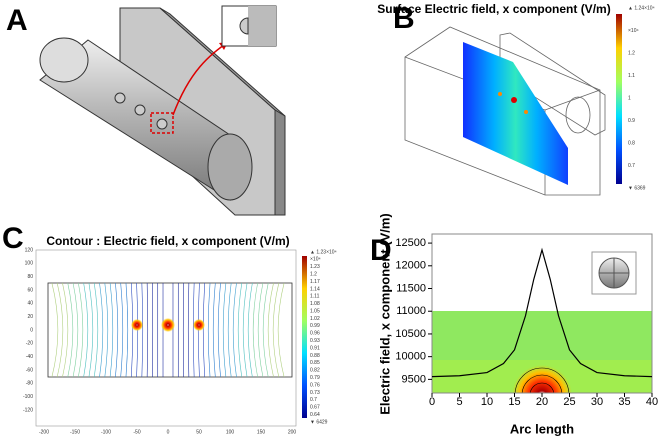 Image resolution: width=660 pixels, height=439 pixels. Describe the element at coordinates (315, 304) in the screenshot. I see `colorbar-label: 1.08` at that location.